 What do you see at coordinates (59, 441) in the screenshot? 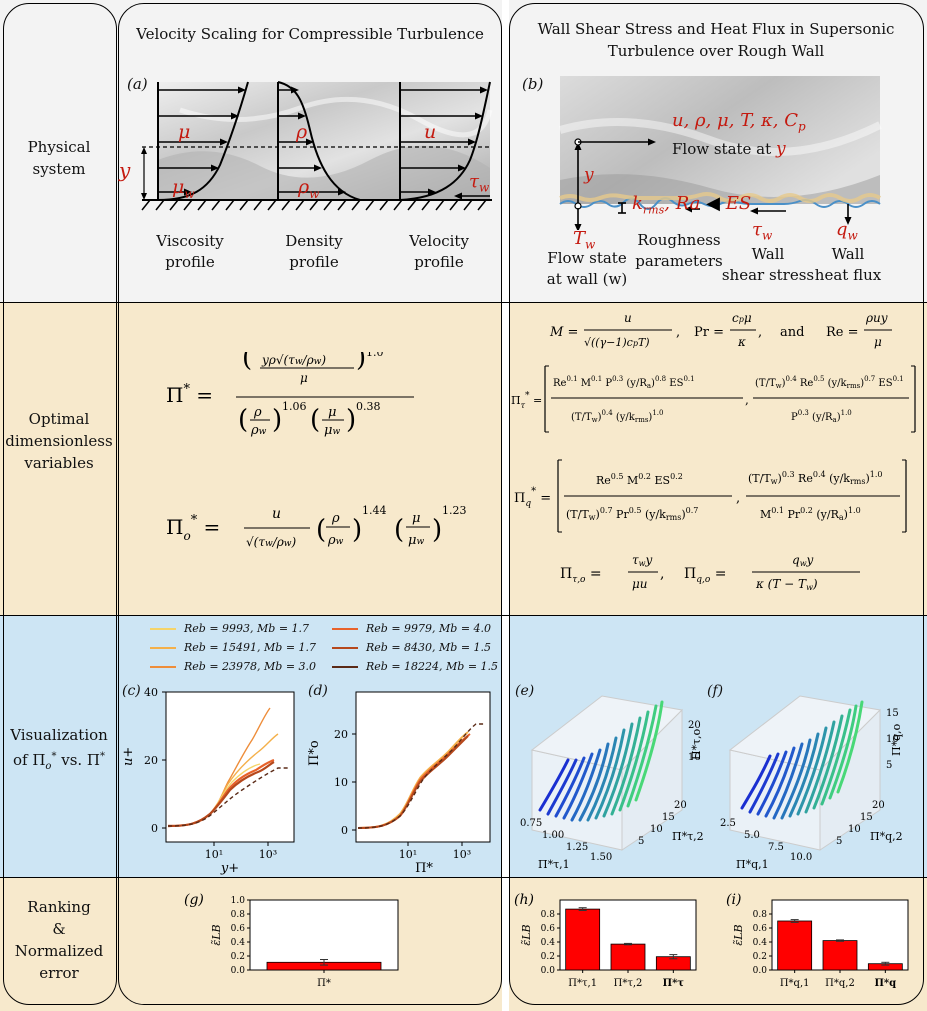
I see `row-label-optimal: Optimal dimensionless variables` at bounding box center [59, 441].